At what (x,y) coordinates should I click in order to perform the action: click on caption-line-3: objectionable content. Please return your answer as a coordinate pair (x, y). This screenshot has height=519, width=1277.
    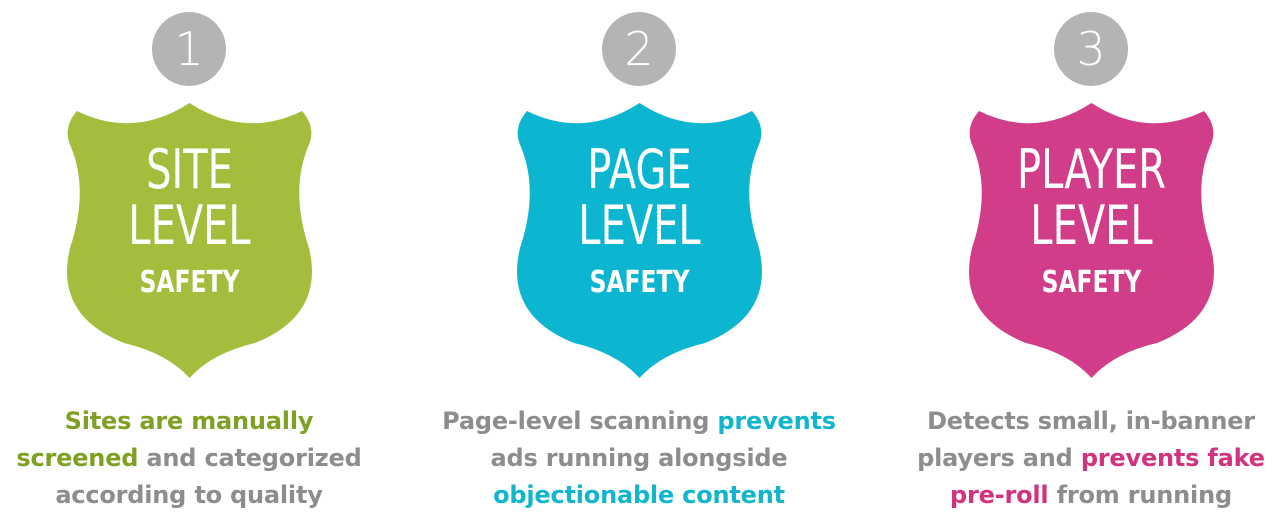
    Looking at the image, I should click on (639, 495).